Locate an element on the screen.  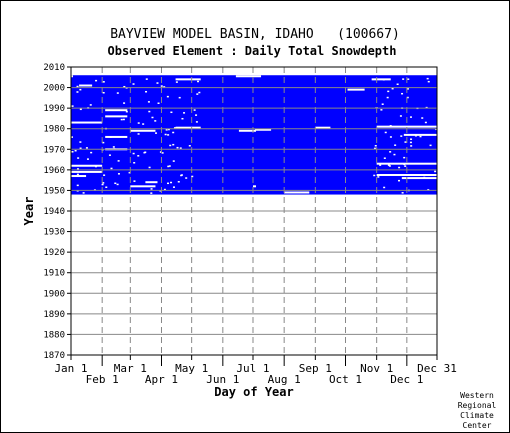
x-tick-label: Jun 1 is located at coordinates (222, 379).